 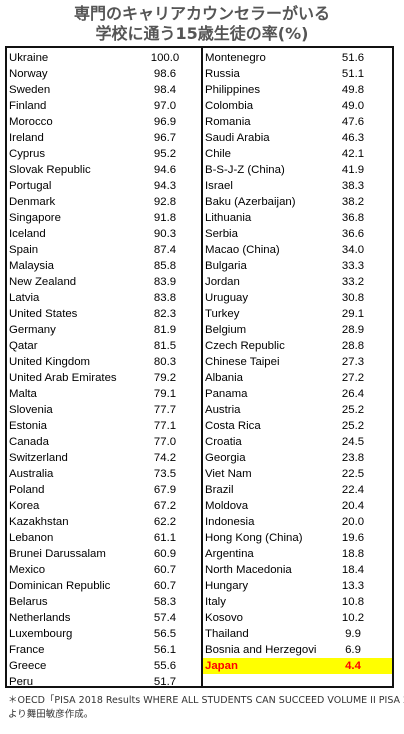 I want to click on country-name: United Kingdom, so click(x=50, y=362).